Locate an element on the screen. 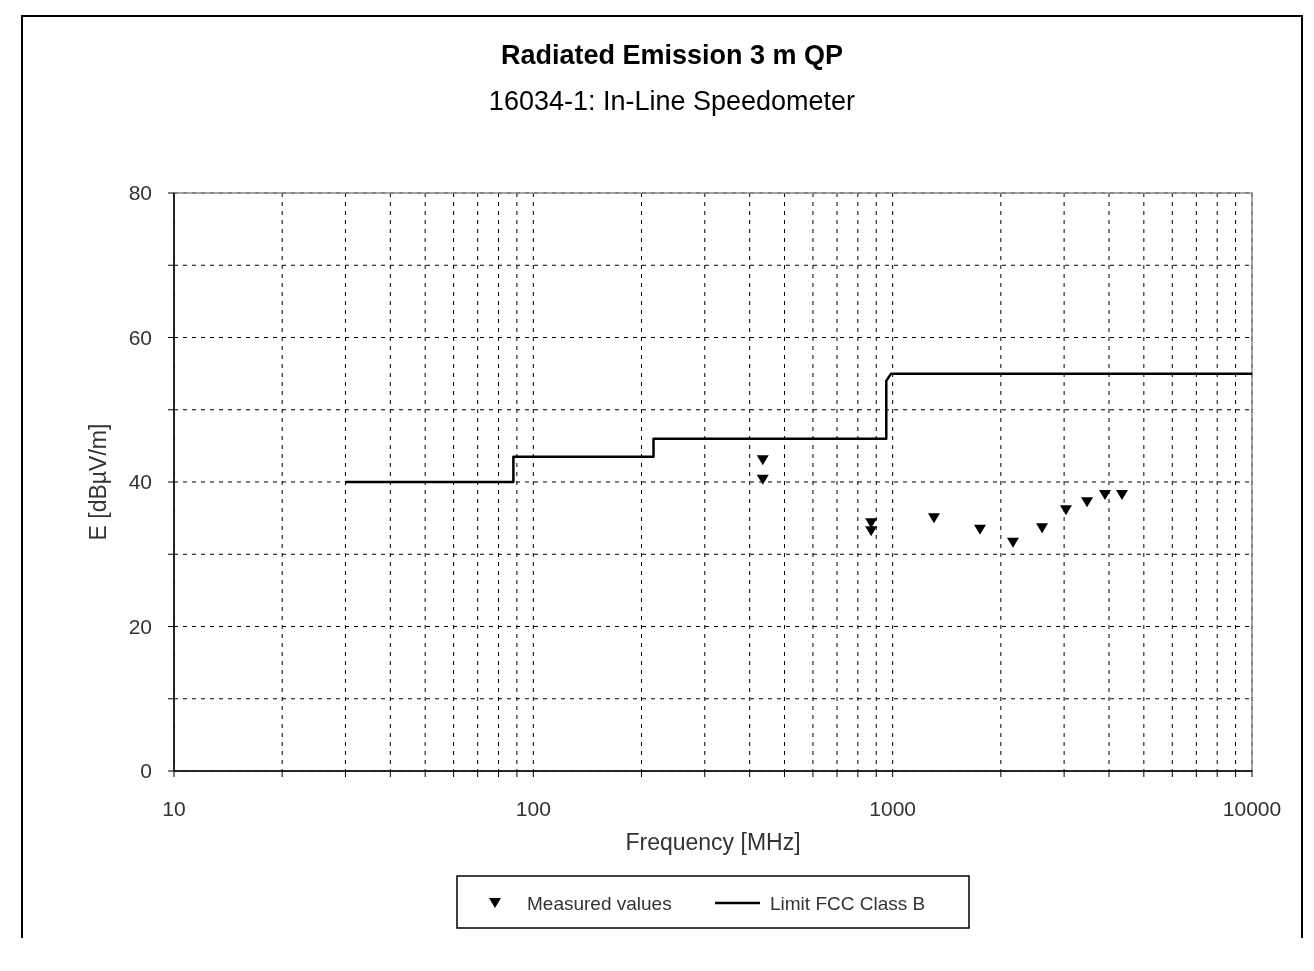  x-tick-label: 10 is located at coordinates (174, 808).